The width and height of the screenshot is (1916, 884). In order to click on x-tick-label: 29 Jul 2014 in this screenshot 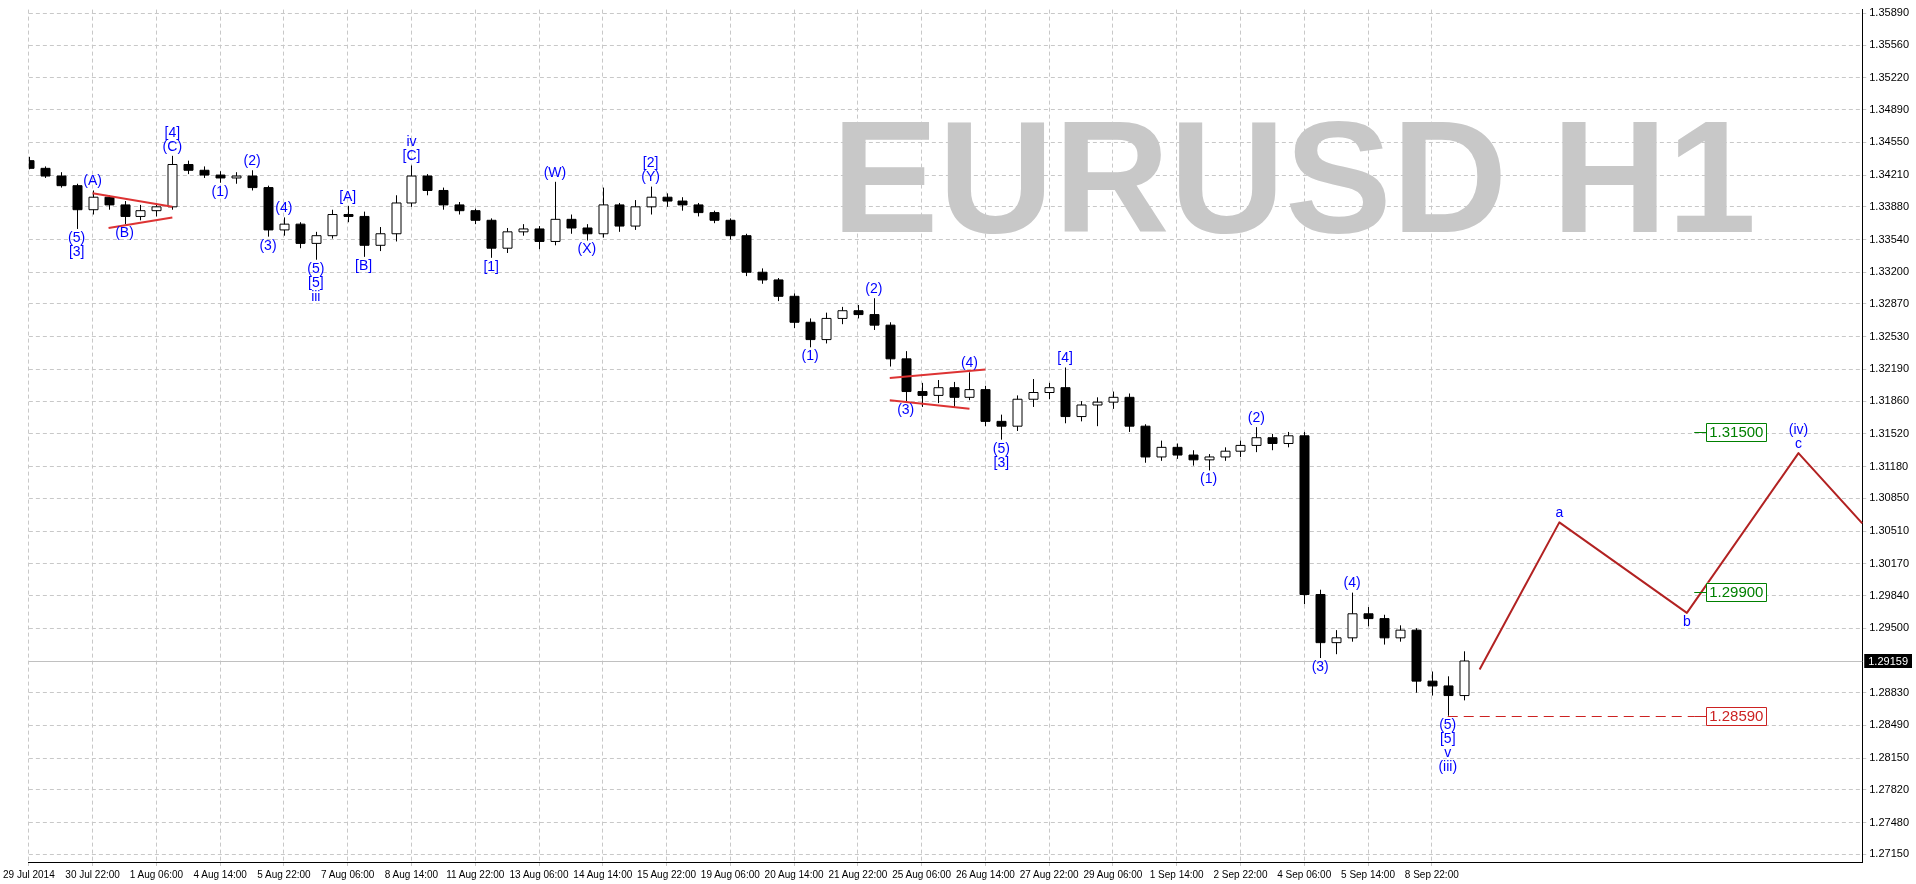, I will do `click(29, 874)`.